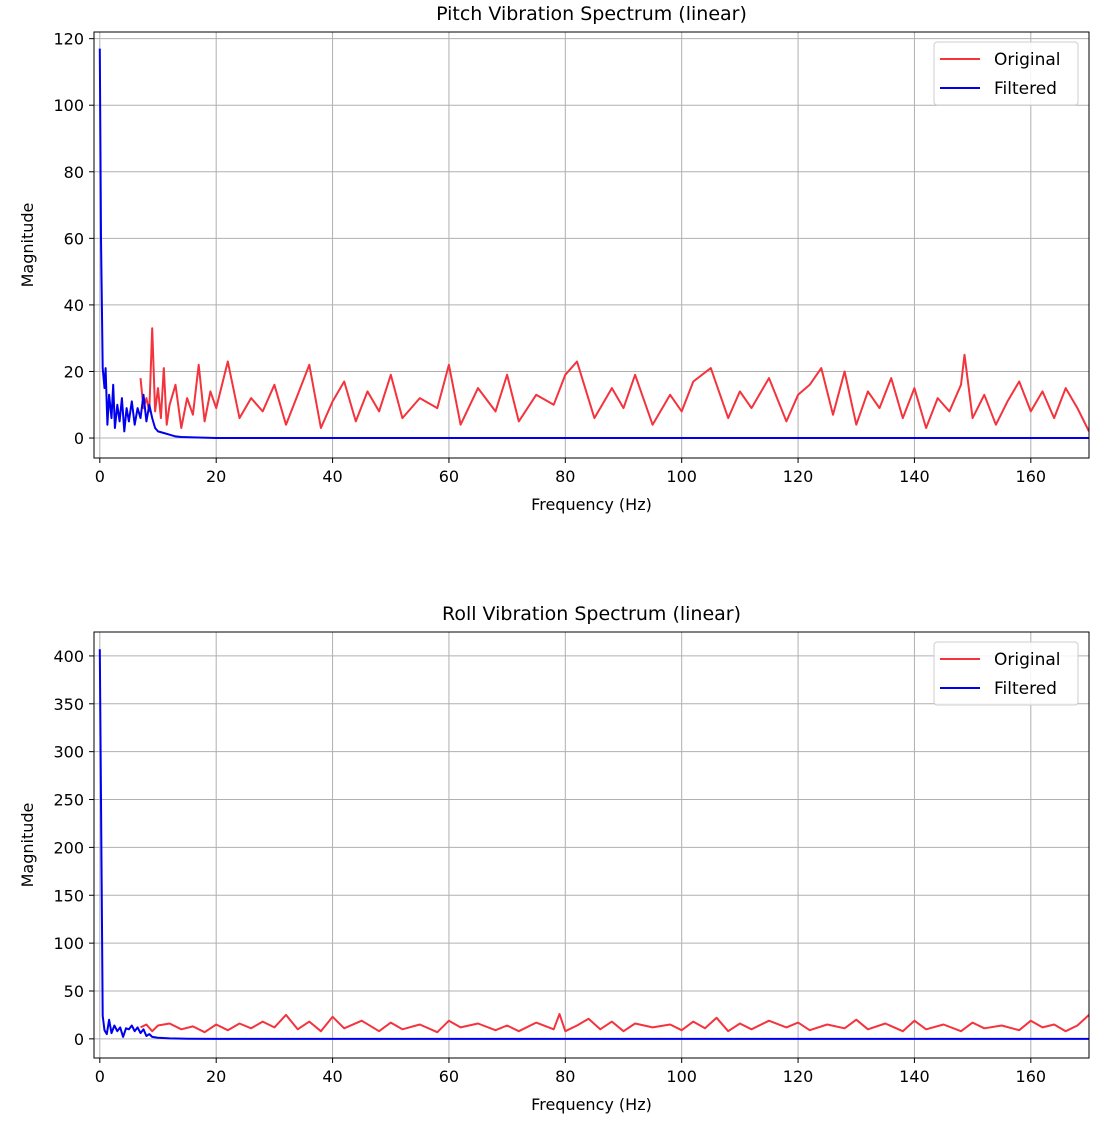 The width and height of the screenshot is (1118, 1142). Describe the element at coordinates (68, 895) in the screenshot. I see `y-tick-label: 150` at that location.